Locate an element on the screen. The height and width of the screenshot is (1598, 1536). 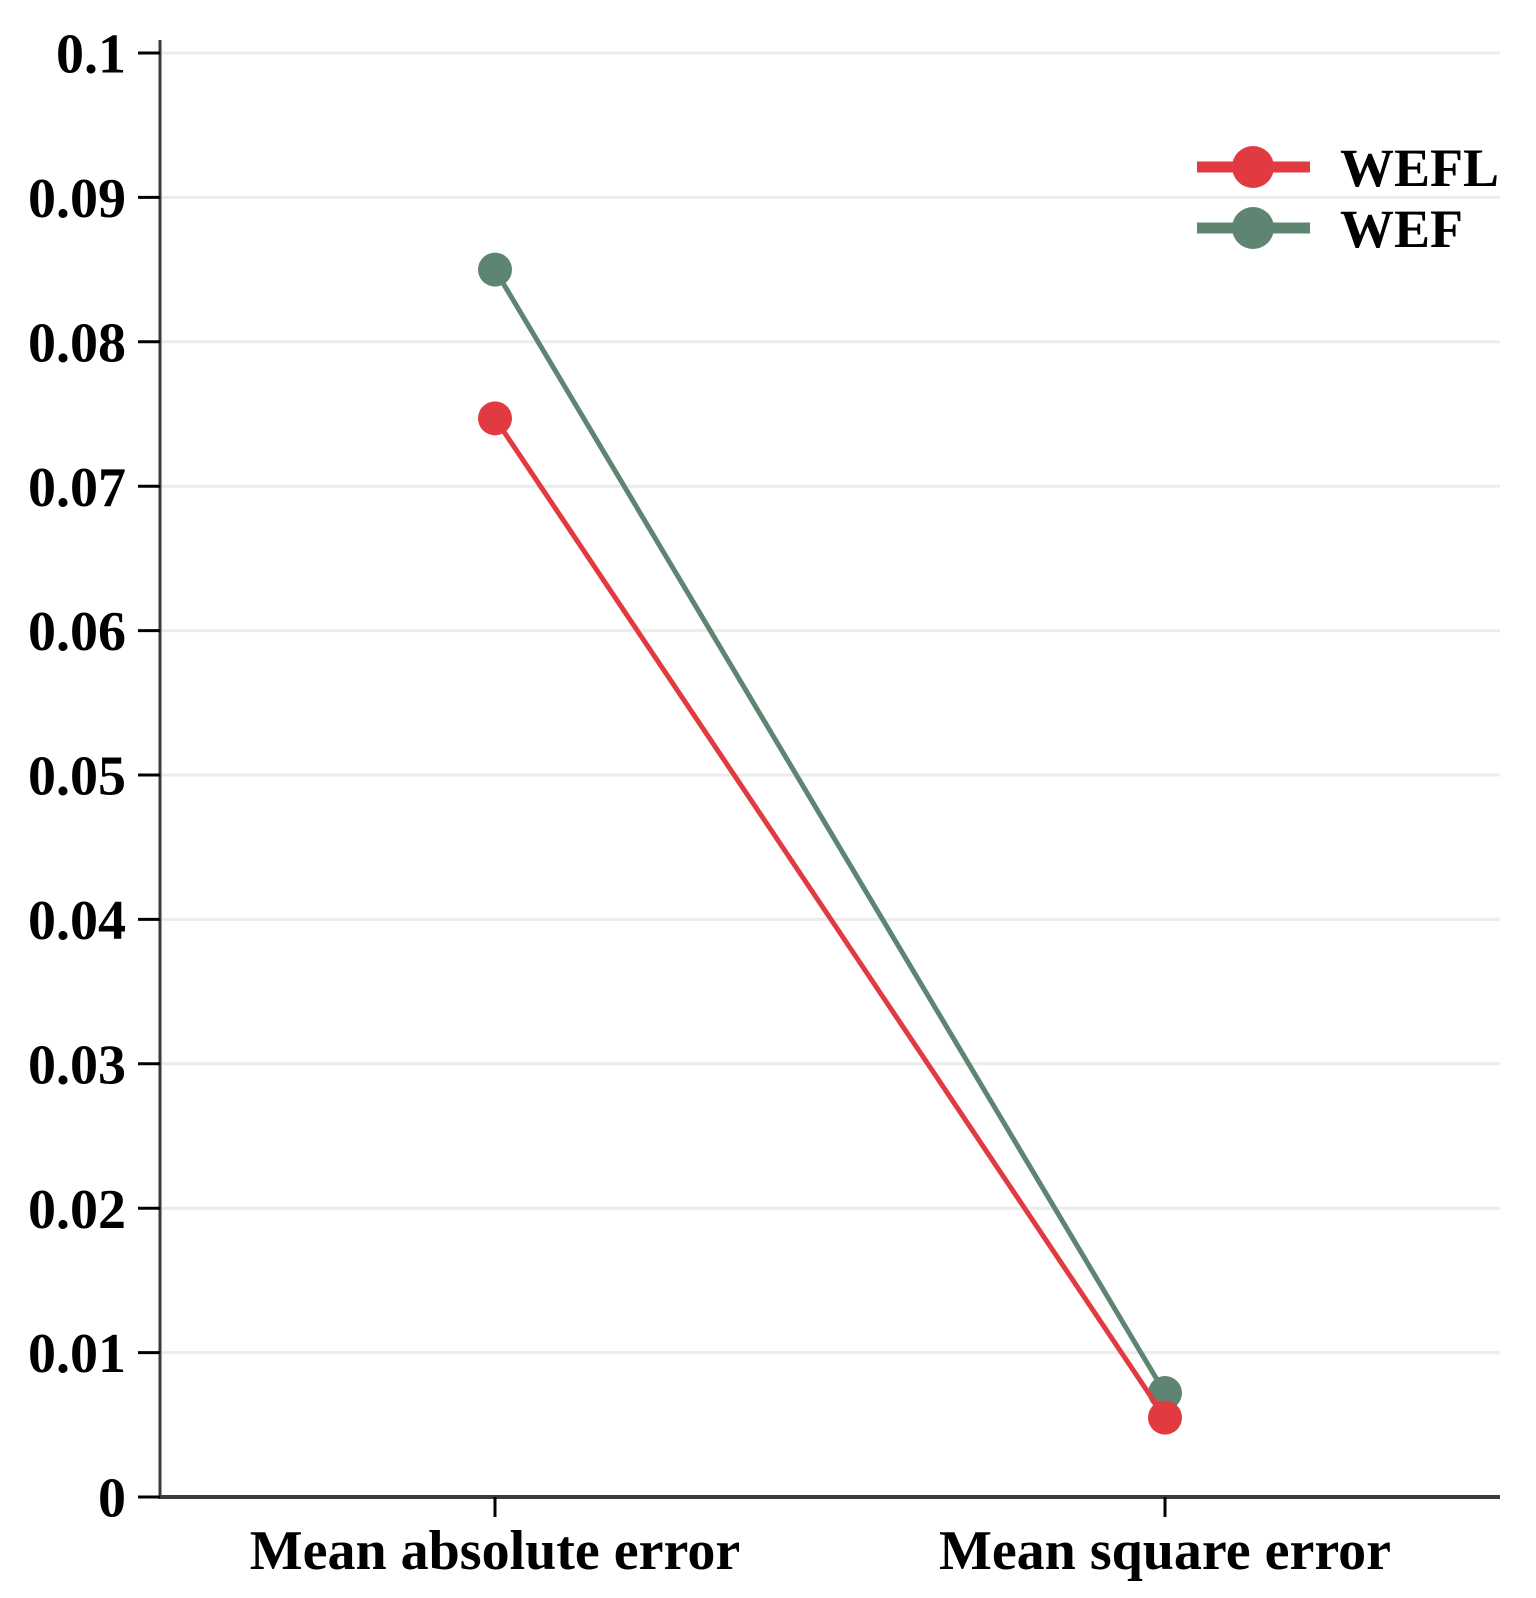
legend-item-wefl: WEFL is located at coordinates (1348, 168).